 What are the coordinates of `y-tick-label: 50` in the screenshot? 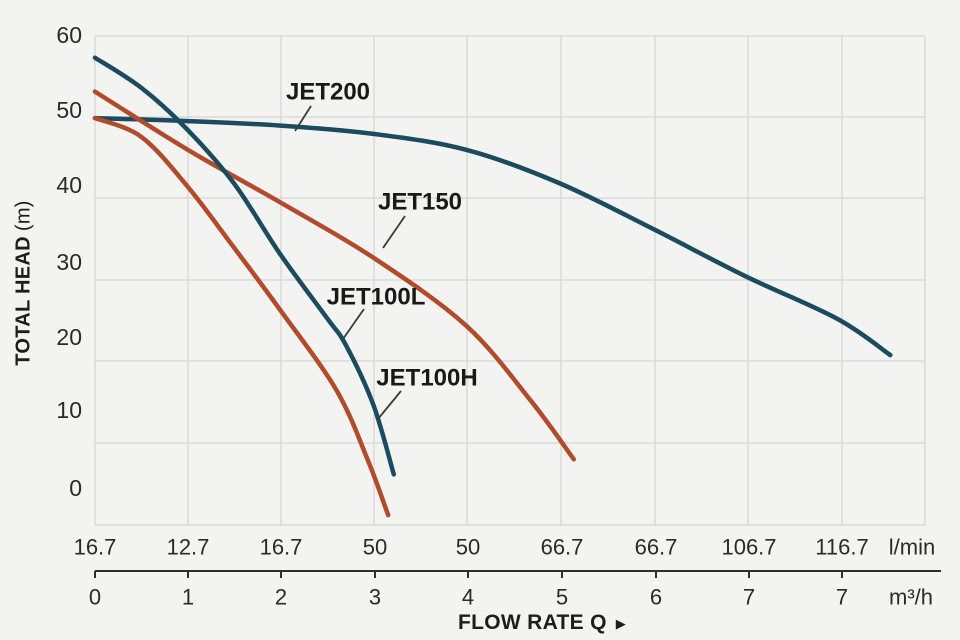 It's located at (69, 110).